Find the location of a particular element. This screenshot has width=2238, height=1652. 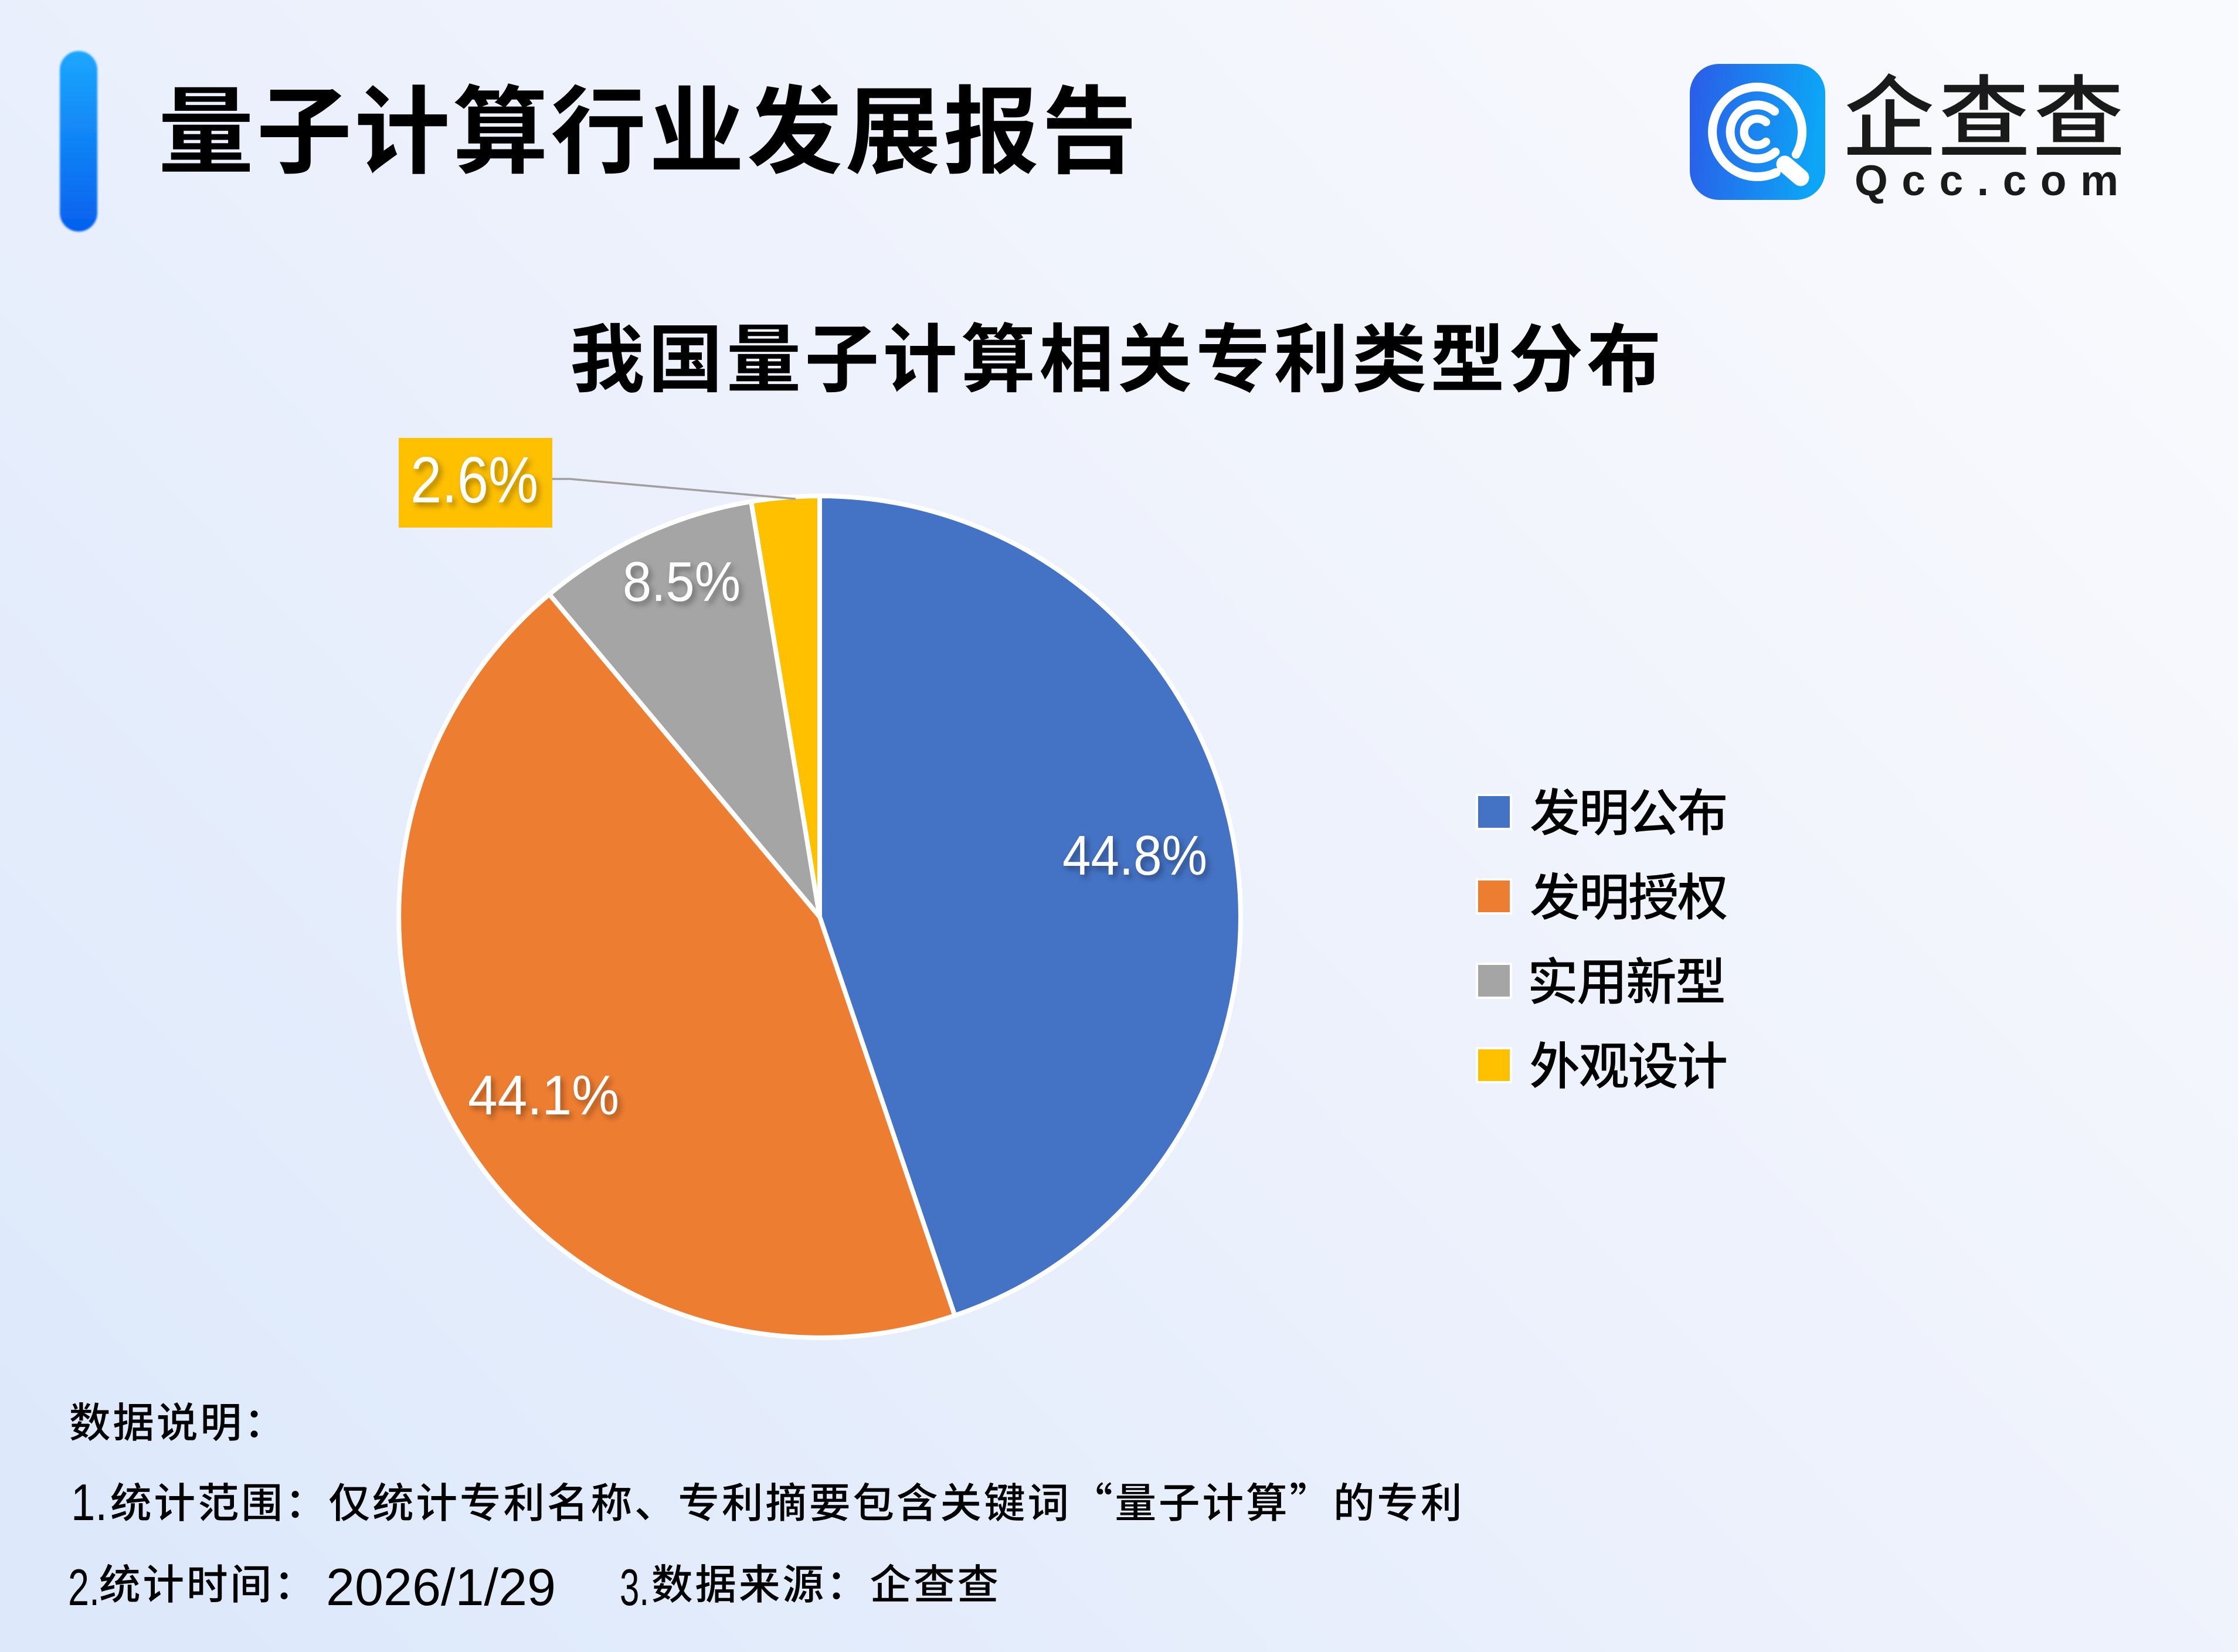

svg-text: 8.5% is located at coordinates (682, 581).